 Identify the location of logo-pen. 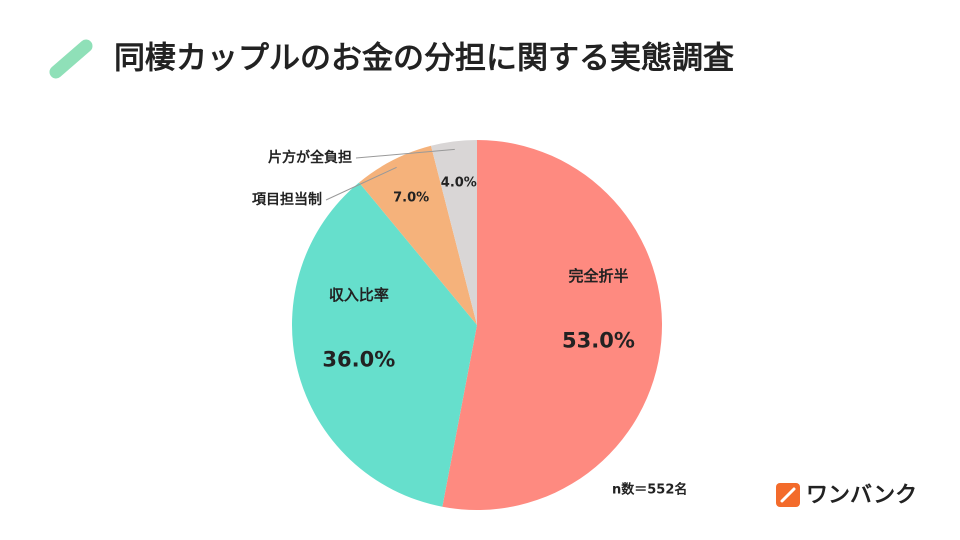
(788, 495).